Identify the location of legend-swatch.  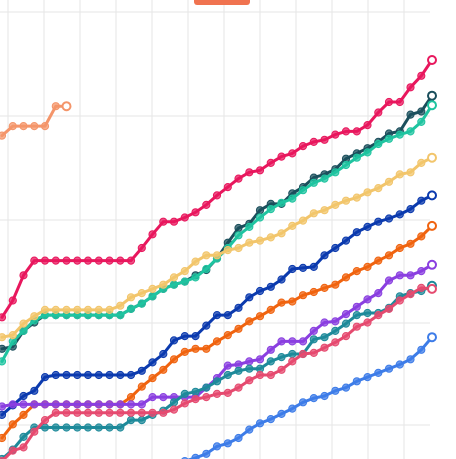
(222, 2).